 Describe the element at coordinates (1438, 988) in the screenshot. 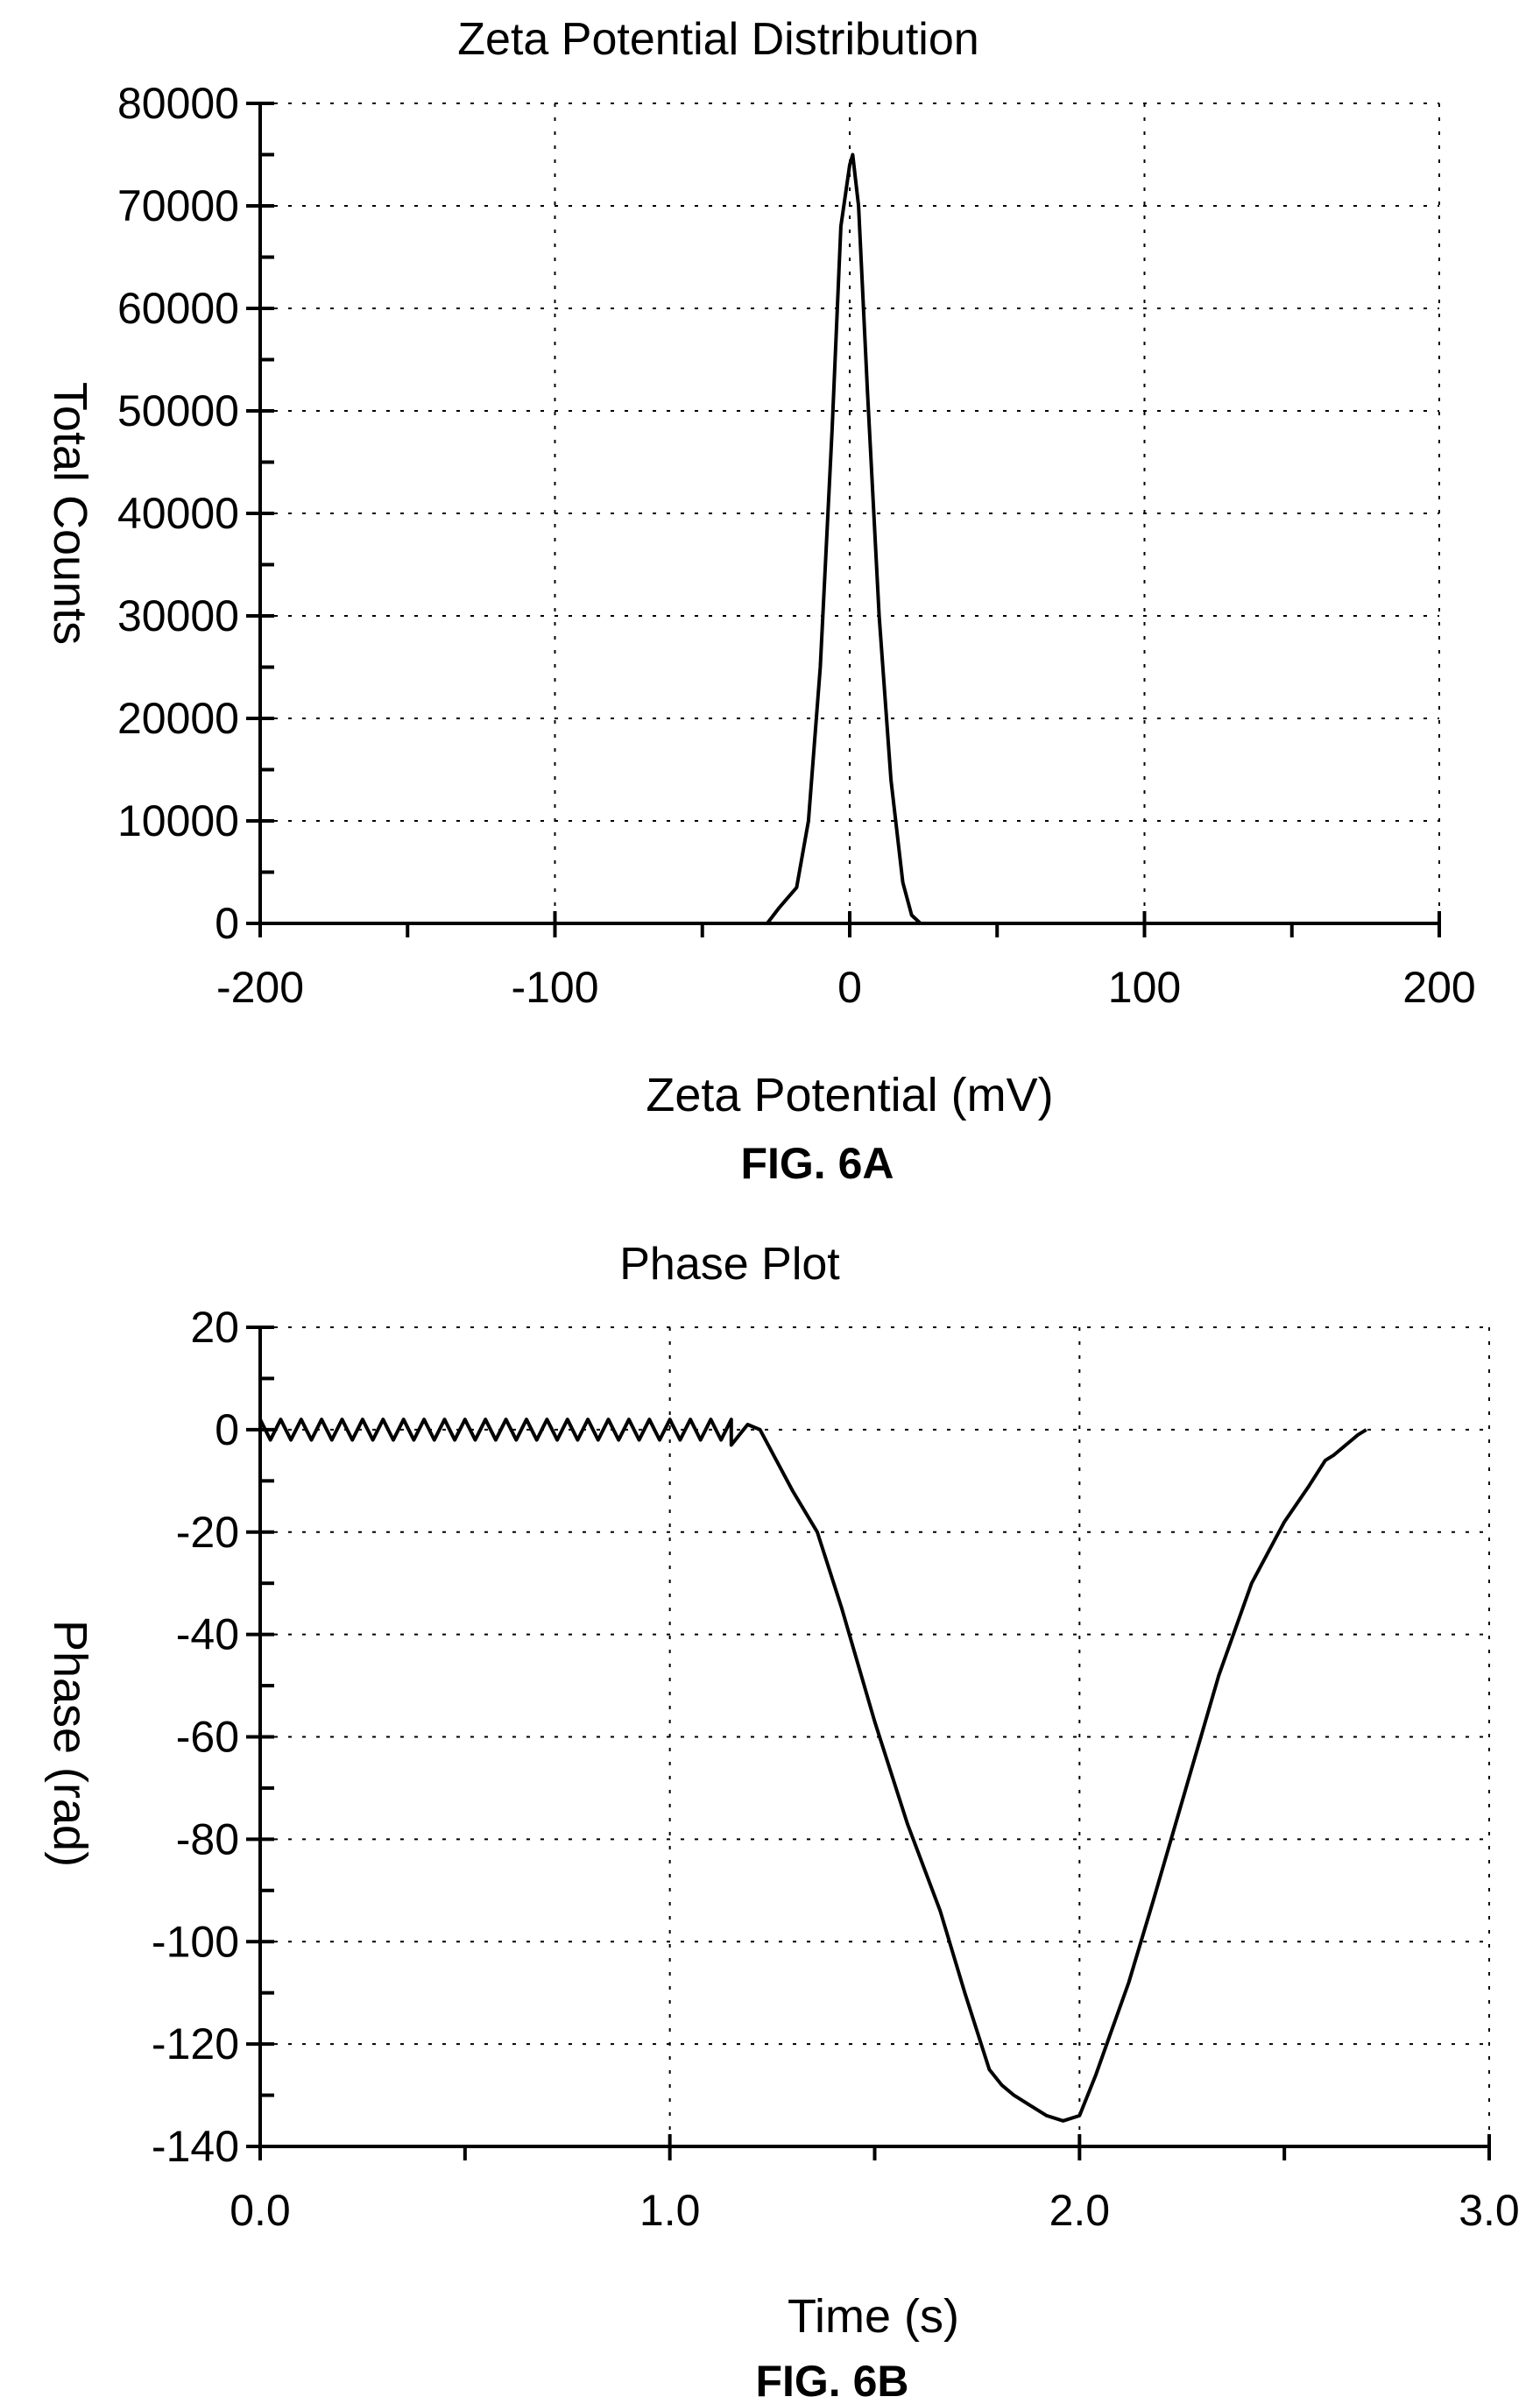

I see `x-tick-label: 200` at that location.